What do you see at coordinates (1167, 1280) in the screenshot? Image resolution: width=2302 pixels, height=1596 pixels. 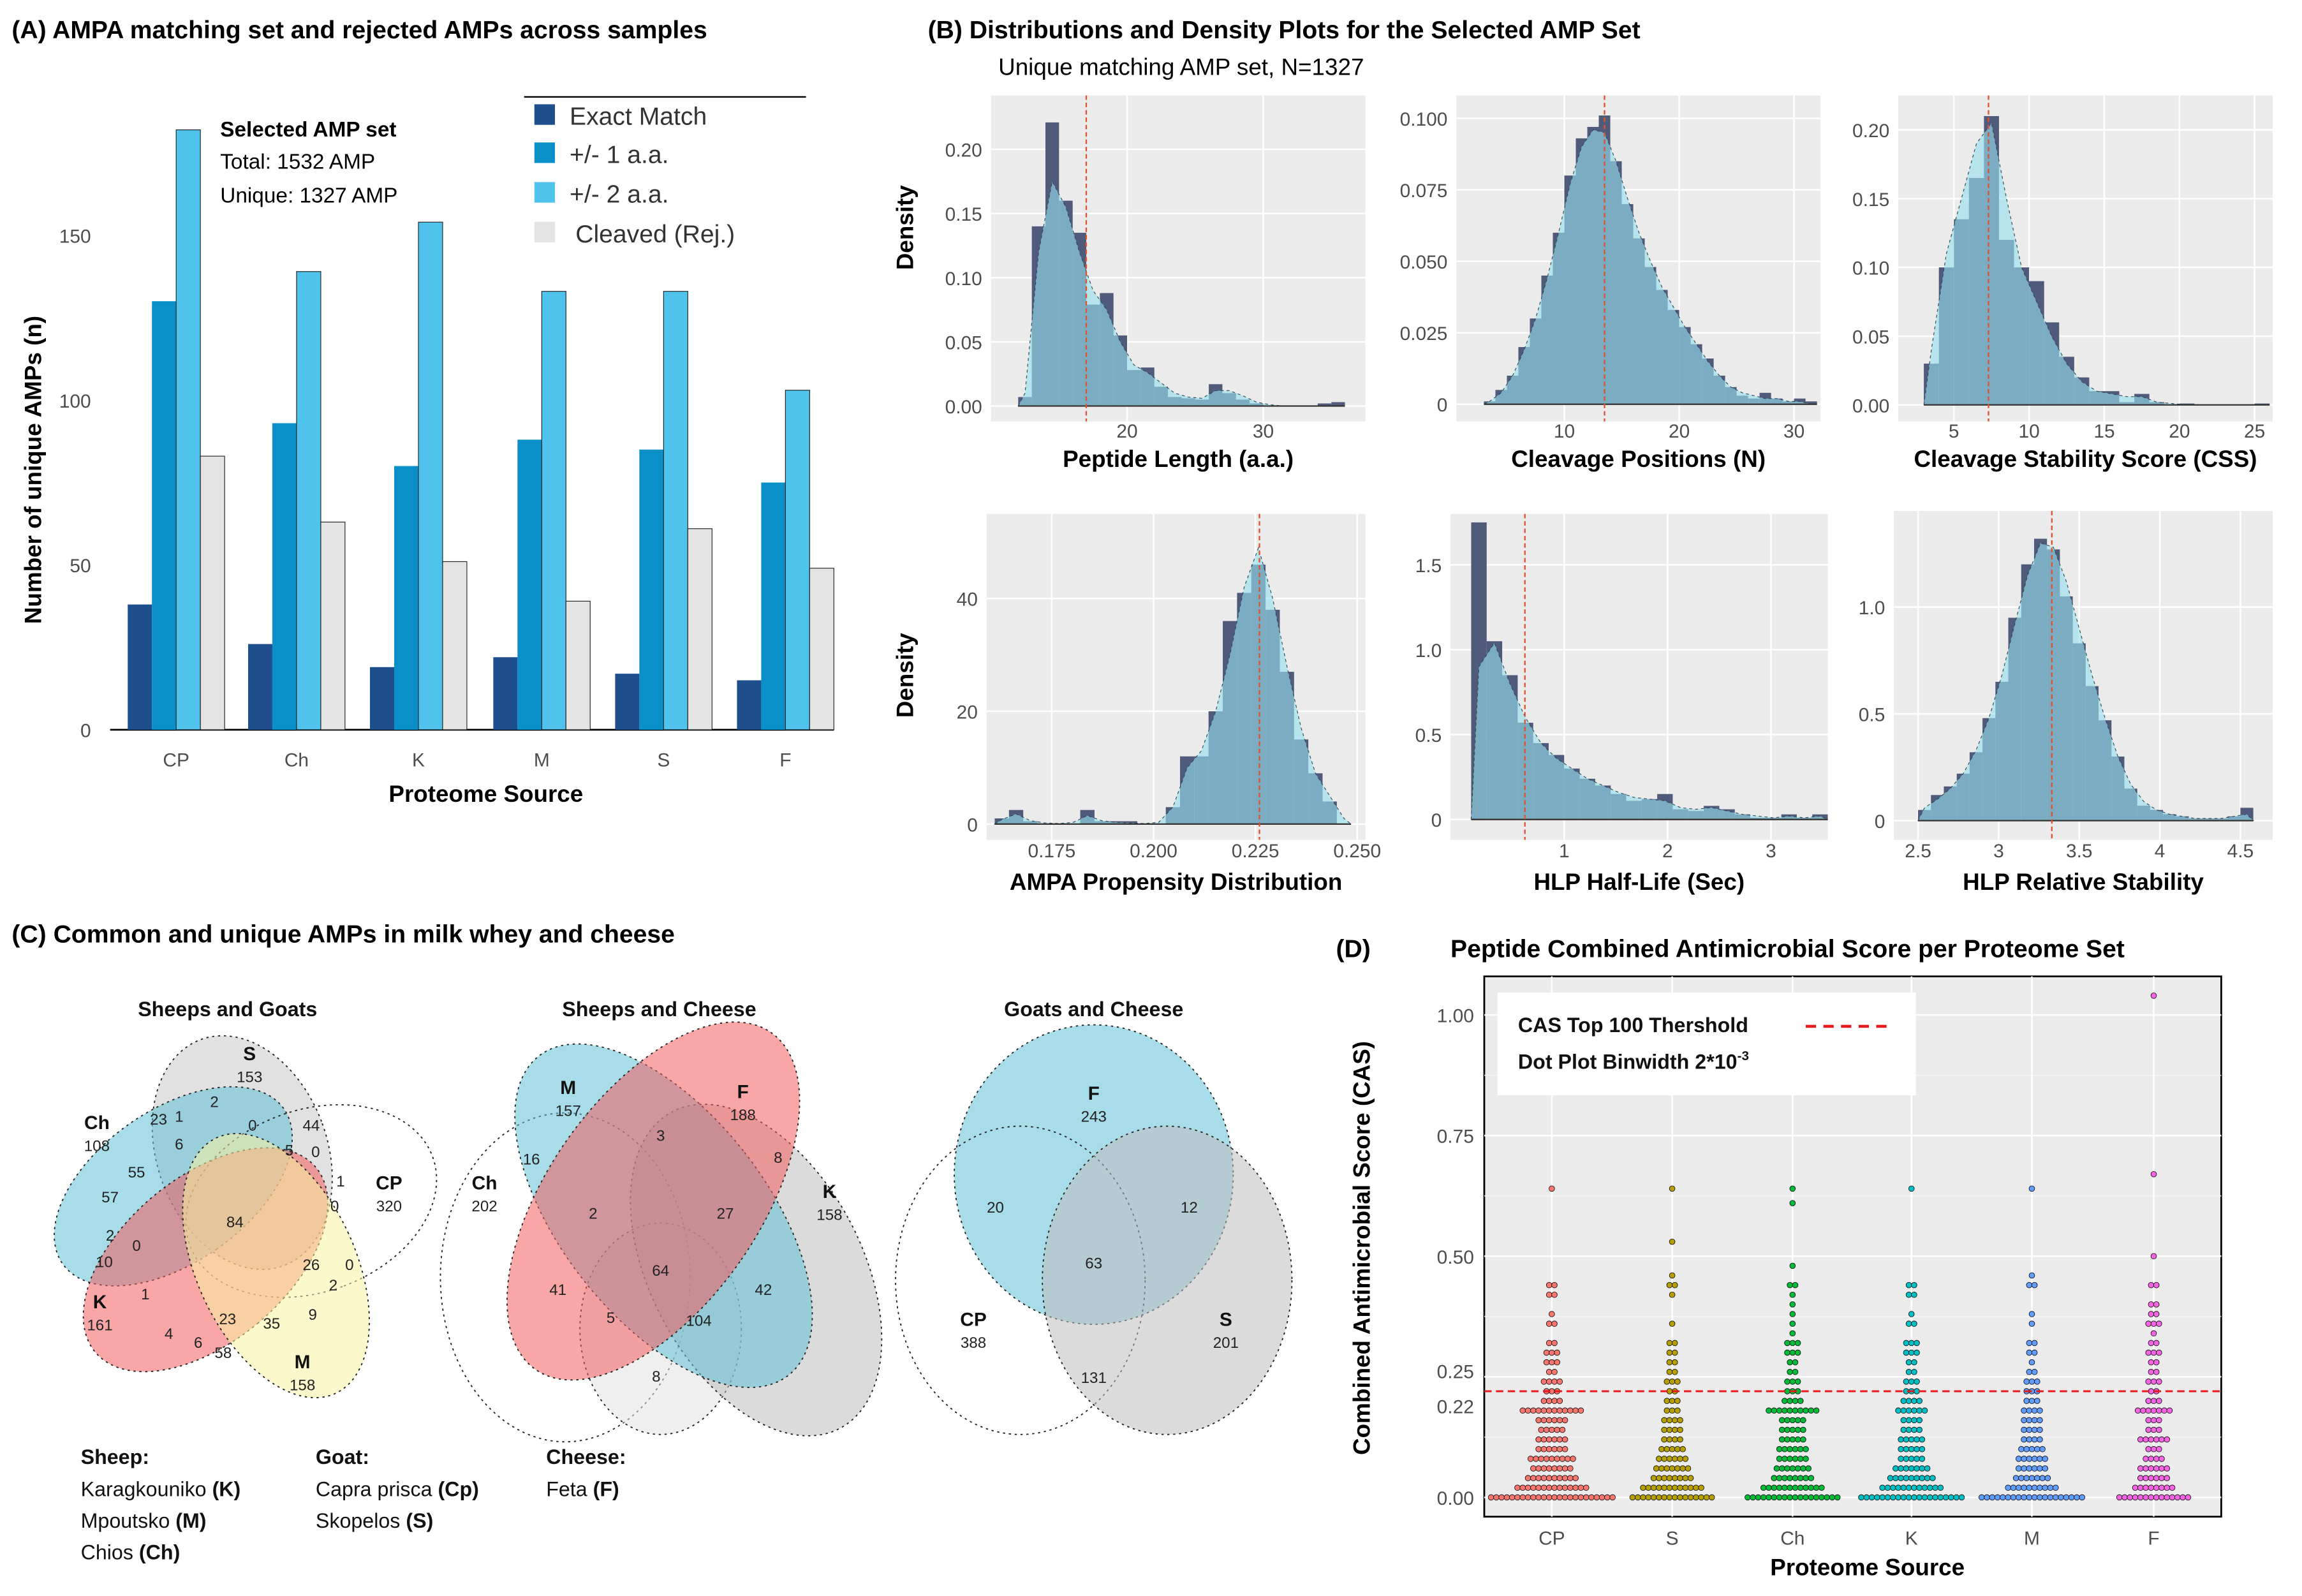 I see `venn-set-ellipse` at bounding box center [1167, 1280].